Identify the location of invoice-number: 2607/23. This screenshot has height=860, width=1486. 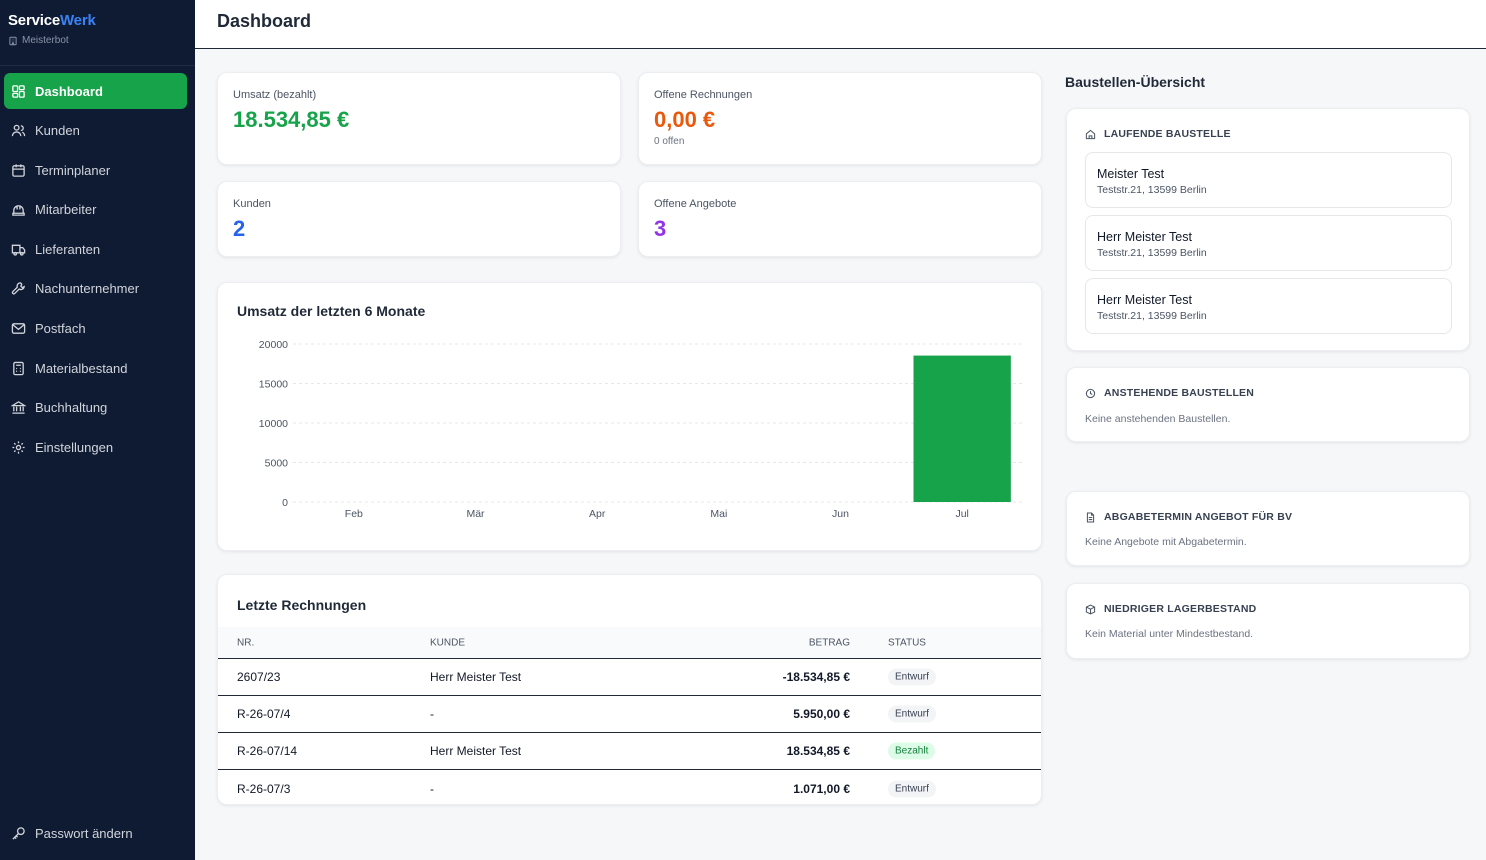
(259, 677).